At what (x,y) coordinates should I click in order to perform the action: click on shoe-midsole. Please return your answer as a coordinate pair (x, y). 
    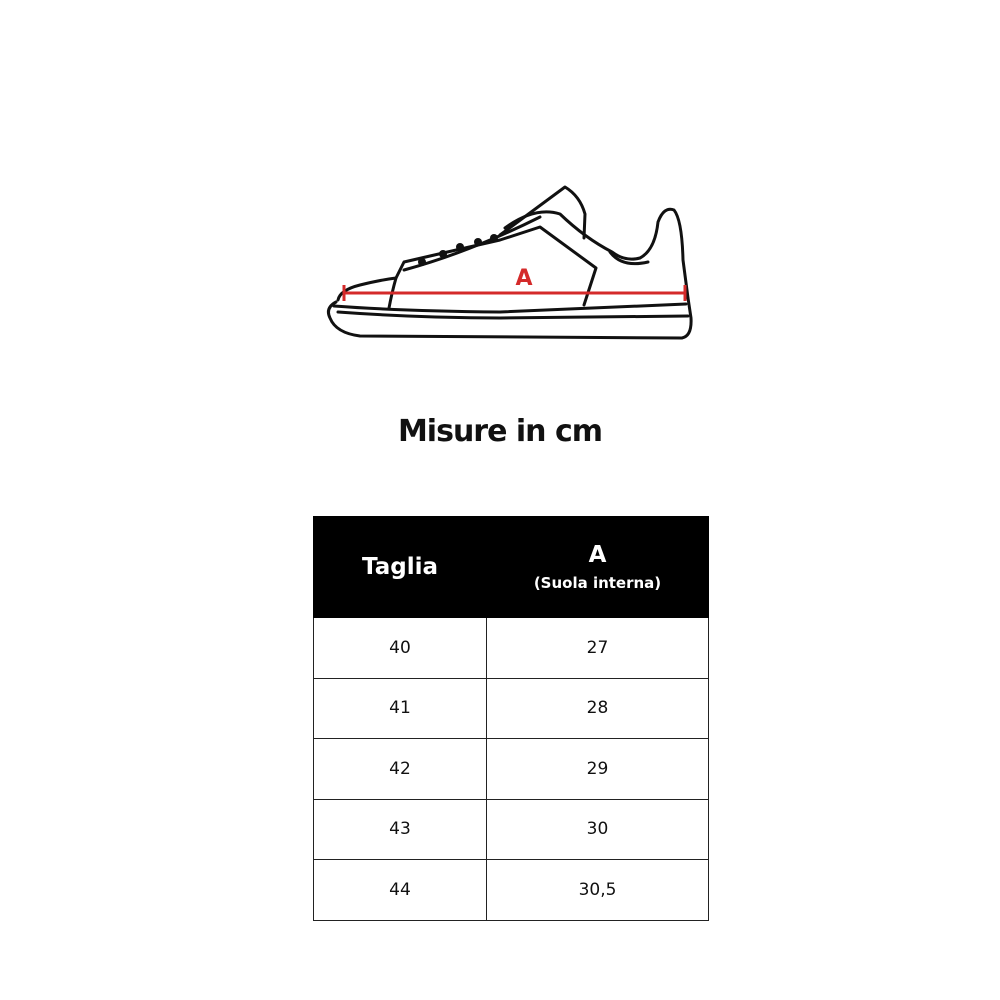
    Looking at the image, I should click on (510, 308).